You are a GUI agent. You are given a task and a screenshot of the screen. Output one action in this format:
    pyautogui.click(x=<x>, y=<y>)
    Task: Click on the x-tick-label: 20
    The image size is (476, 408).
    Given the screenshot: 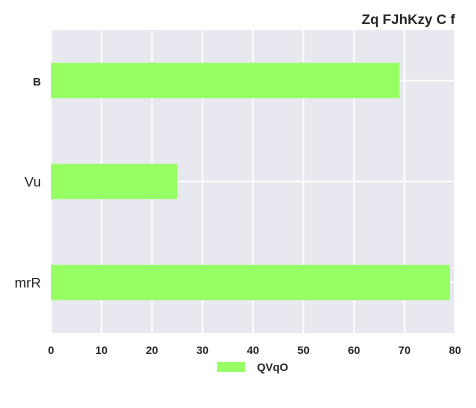 What is the action you would take?
    pyautogui.click(x=152, y=351)
    